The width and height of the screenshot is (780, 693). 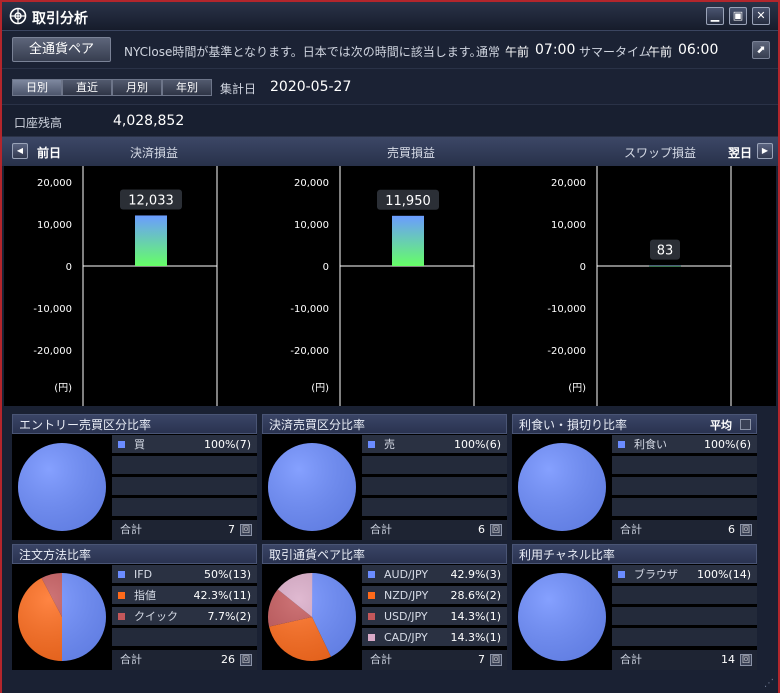 What do you see at coordinates (184, 660) in the screenshot?
I see `legend-total: 合計 26 回` at bounding box center [184, 660].